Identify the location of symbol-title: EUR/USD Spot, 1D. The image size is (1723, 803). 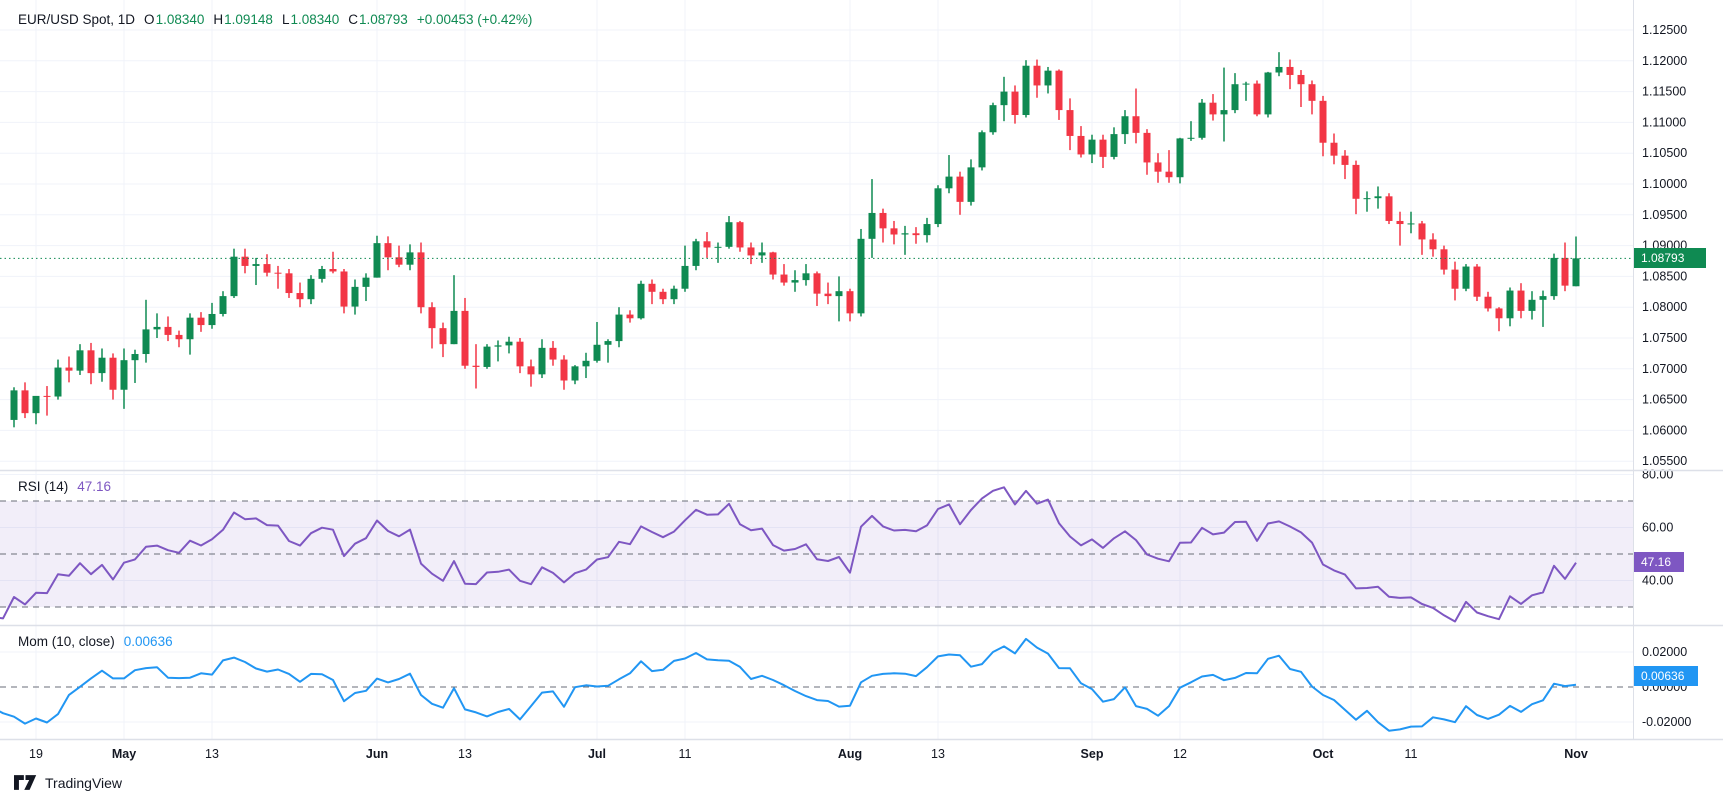
(77, 19).